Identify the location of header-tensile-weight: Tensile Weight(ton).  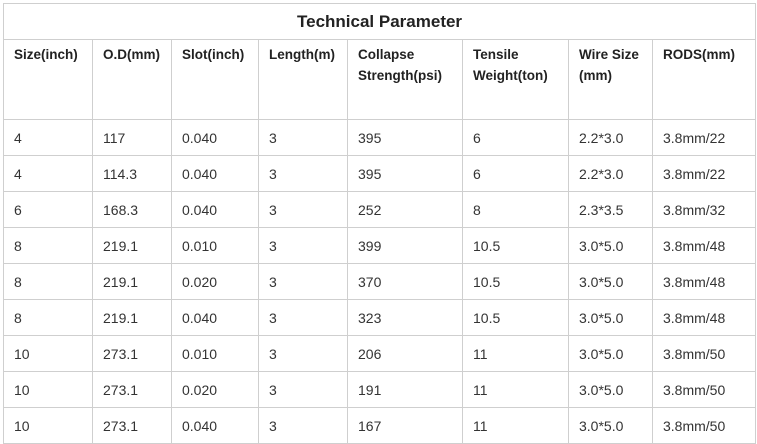
(515, 79).